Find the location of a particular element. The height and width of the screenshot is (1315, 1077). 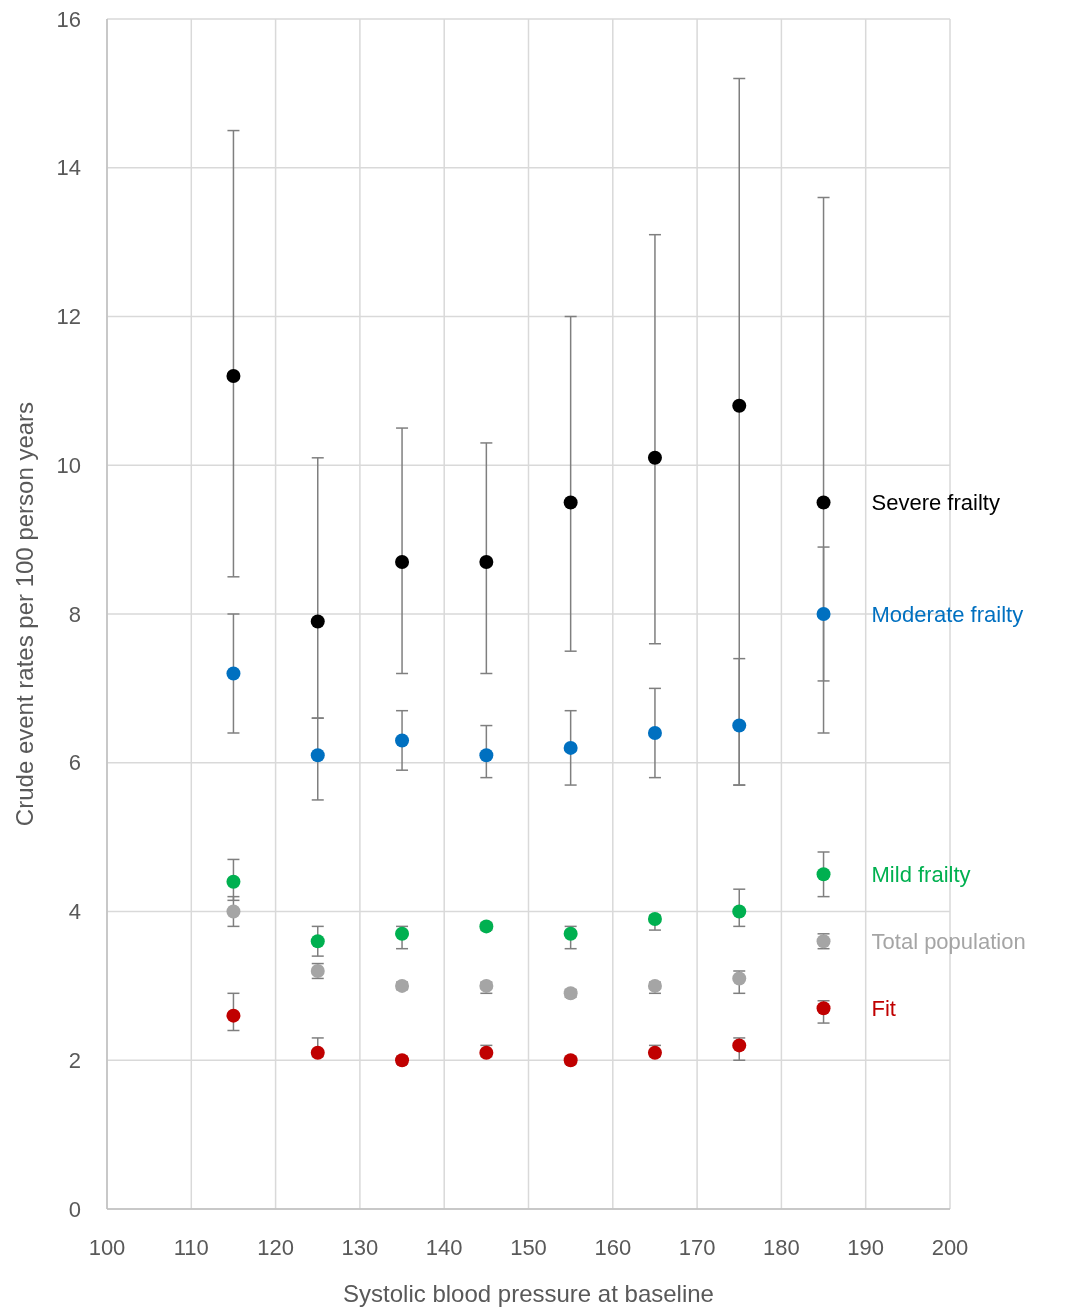

series-label: Total population is located at coordinates (948, 941).